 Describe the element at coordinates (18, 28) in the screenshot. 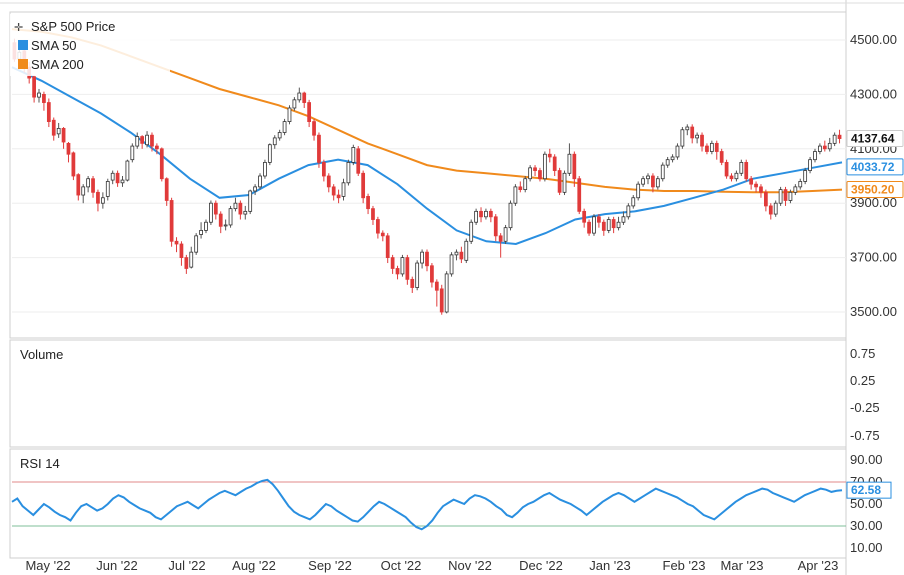

I see `crosshair-icon: ✛` at that location.